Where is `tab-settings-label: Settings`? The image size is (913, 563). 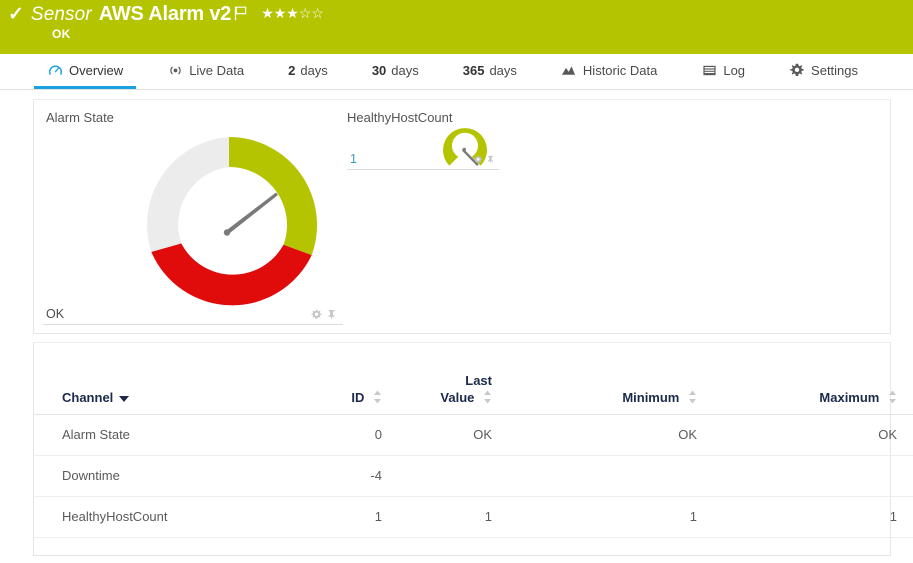
tab-settings-label: Settings is located at coordinates (835, 70).